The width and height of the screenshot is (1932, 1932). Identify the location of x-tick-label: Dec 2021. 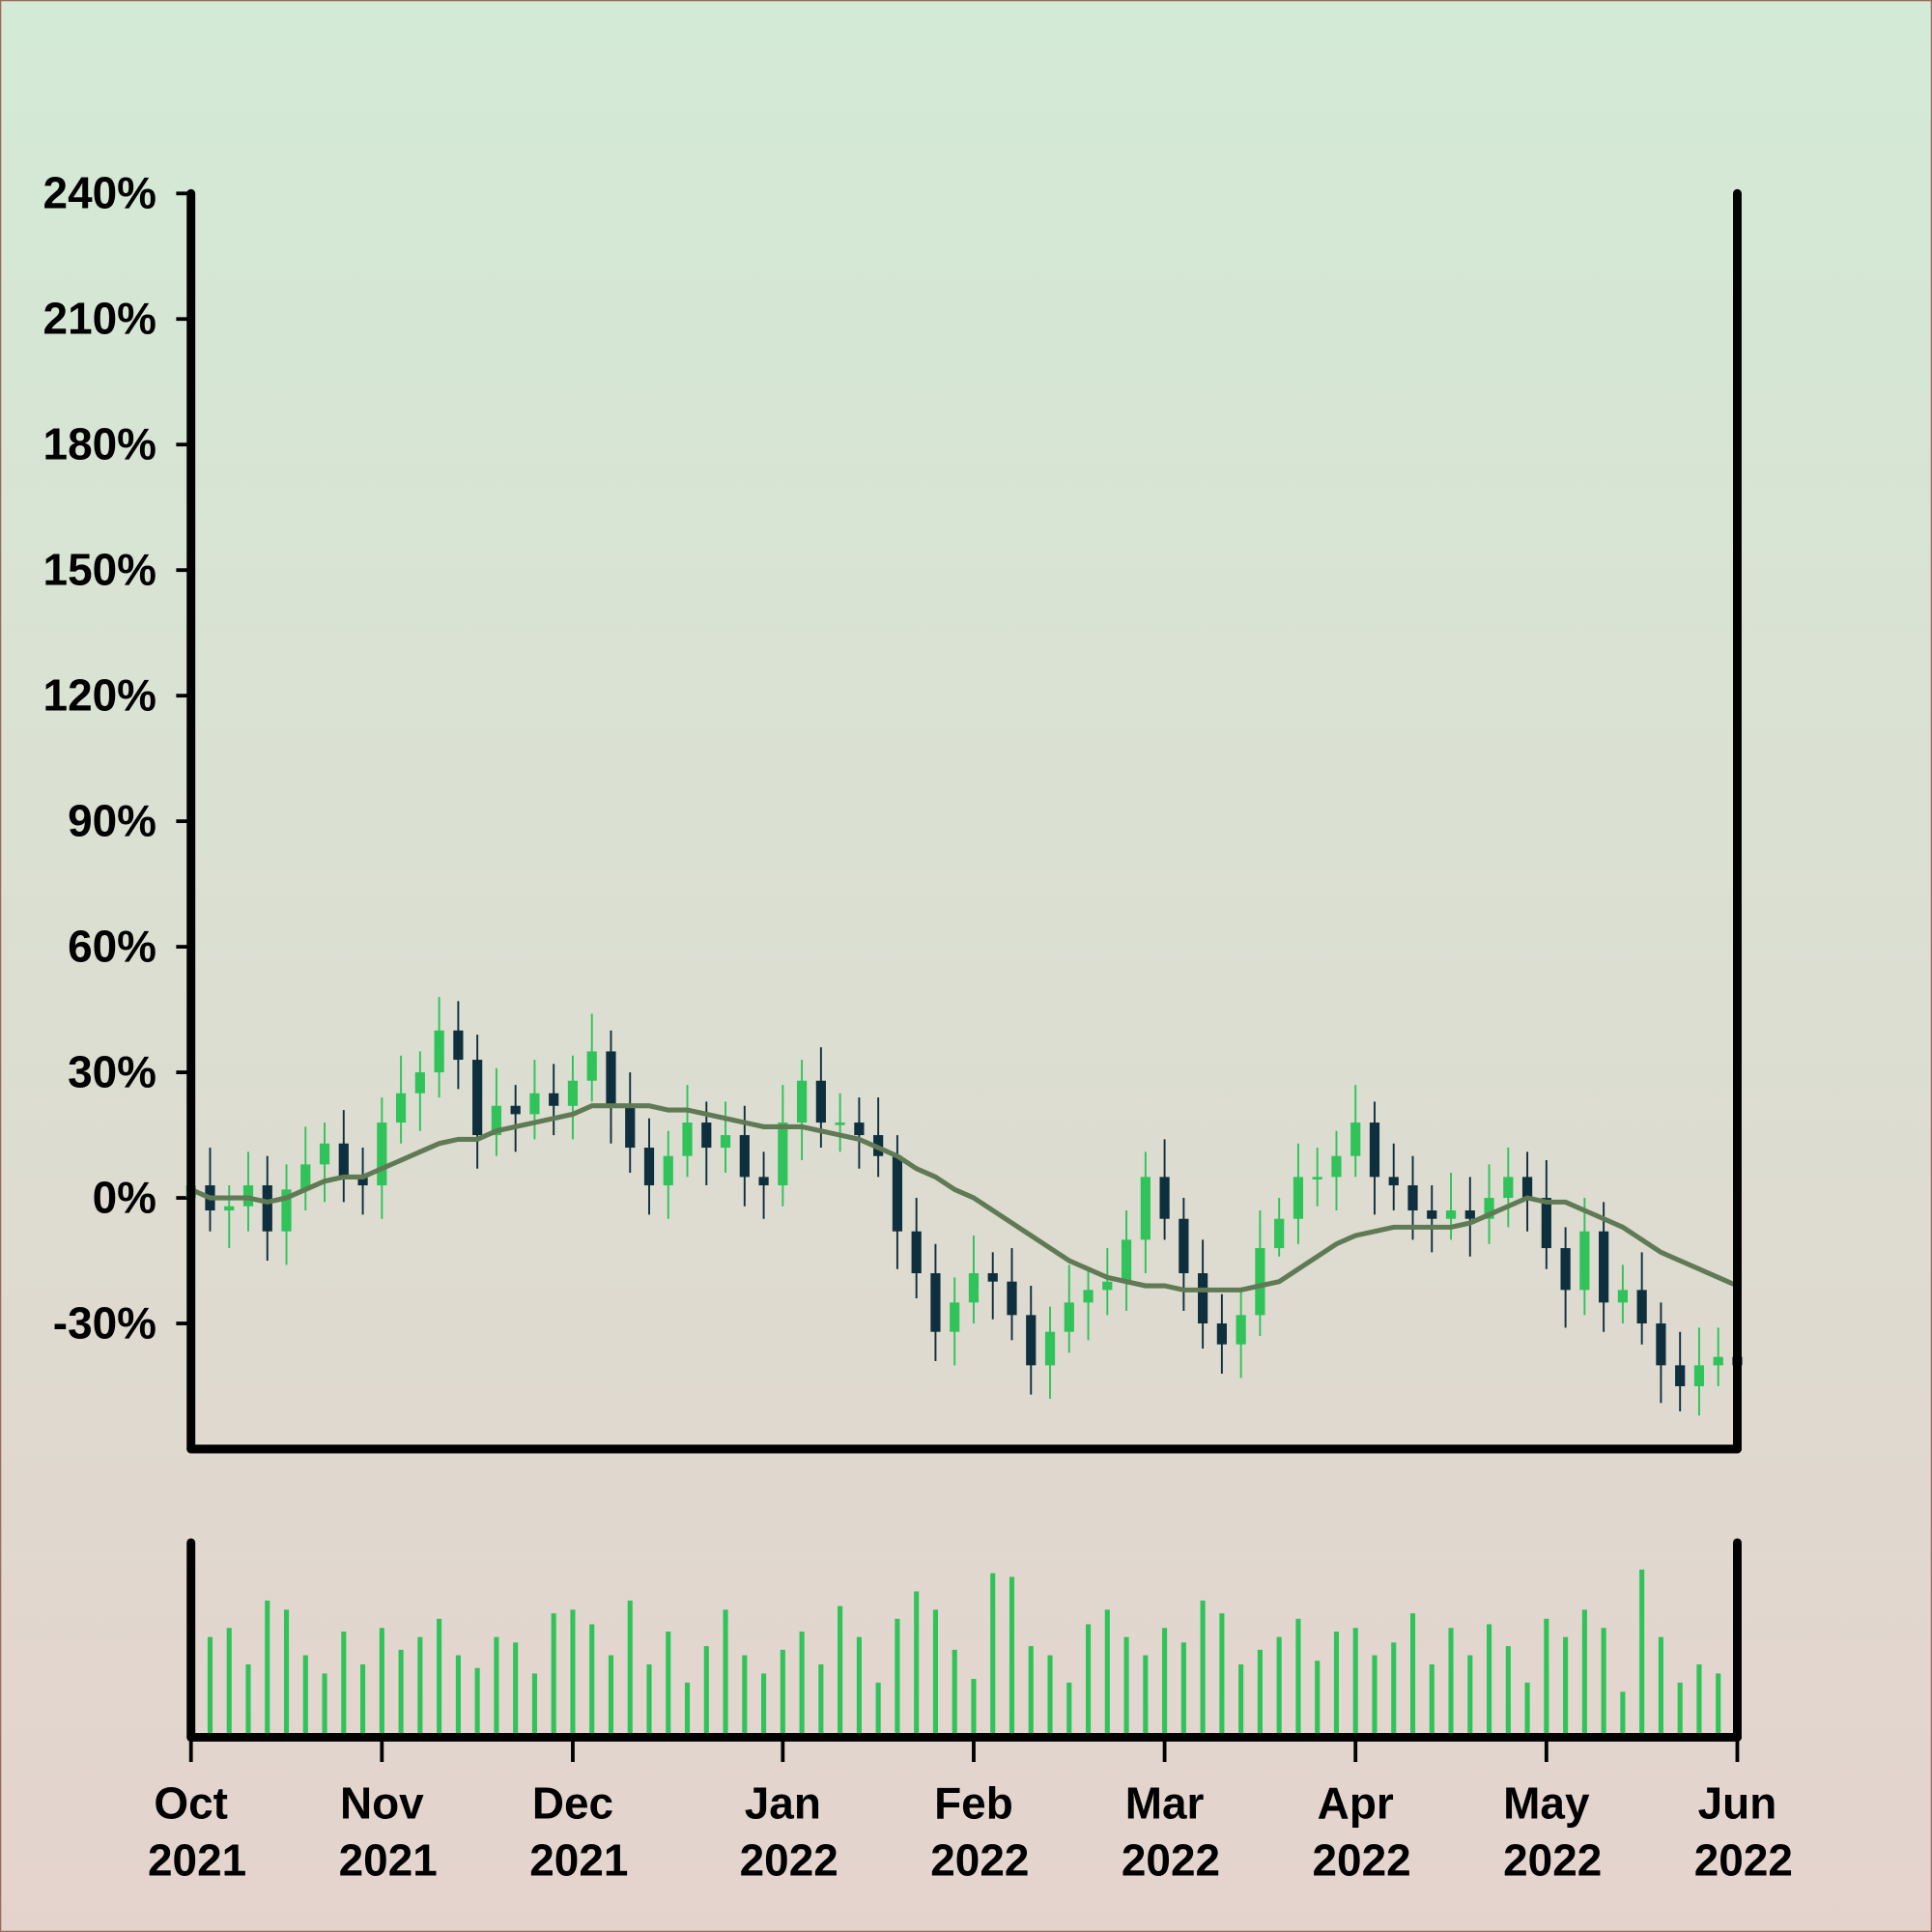
(573, 1832).